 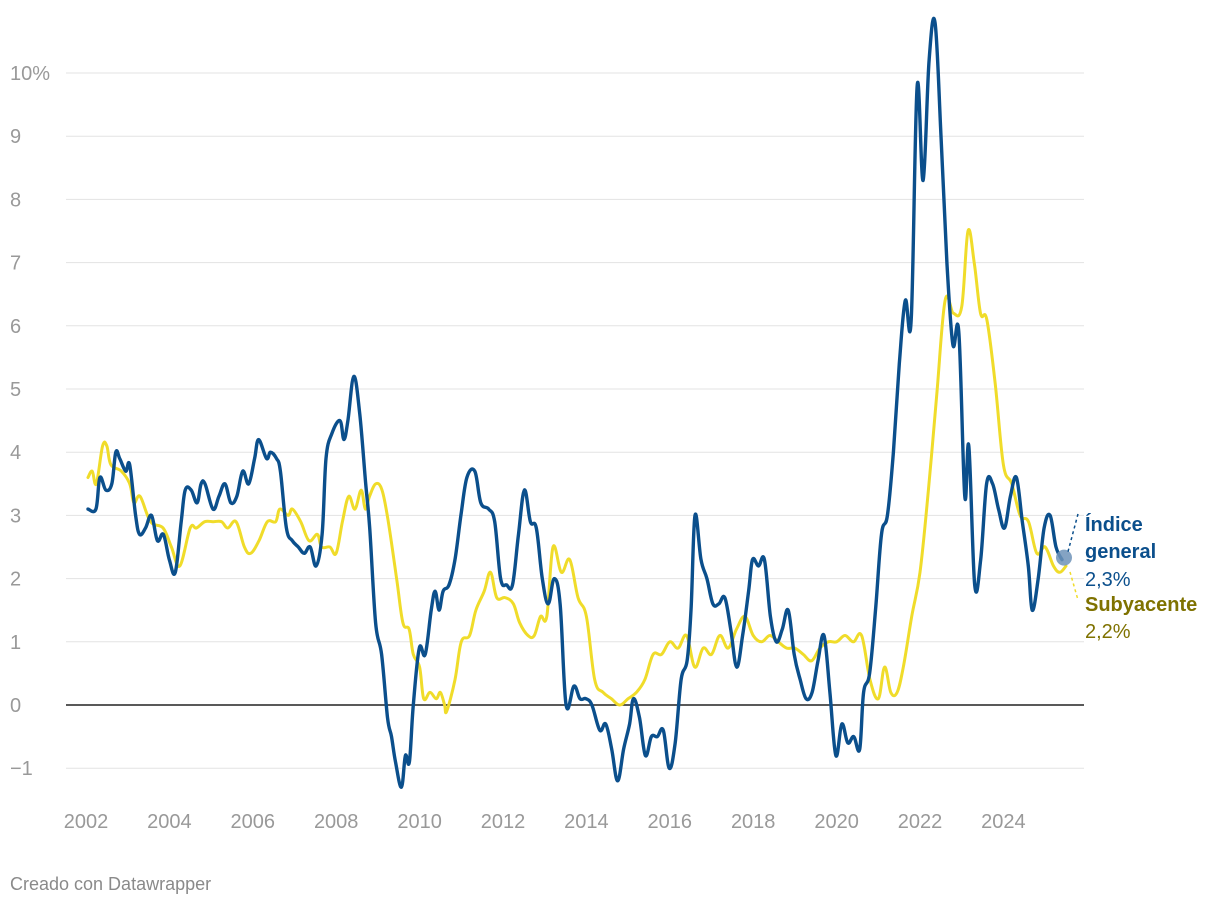 I want to click on series-end-labels: Índice general 2,3% Subyacente 2,2%, so click(x=1126, y=578).